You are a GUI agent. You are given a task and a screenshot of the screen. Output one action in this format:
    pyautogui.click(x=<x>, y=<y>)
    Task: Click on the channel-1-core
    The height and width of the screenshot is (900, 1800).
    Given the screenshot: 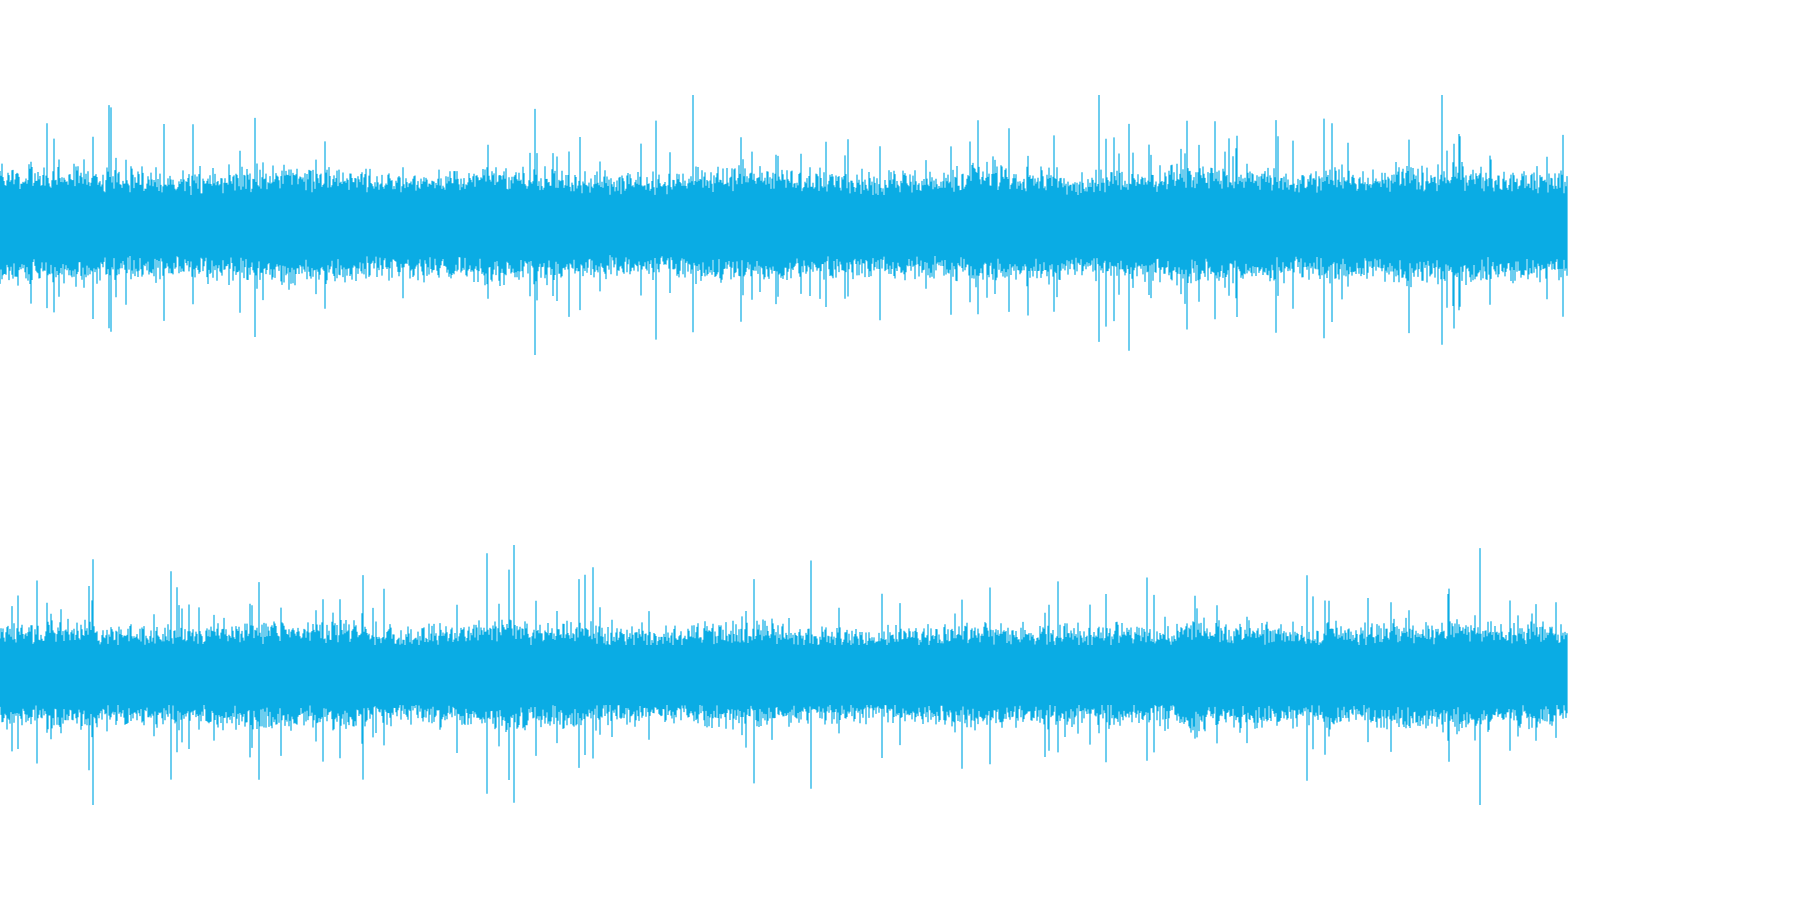 What is the action you would take?
    pyautogui.click(x=783, y=225)
    